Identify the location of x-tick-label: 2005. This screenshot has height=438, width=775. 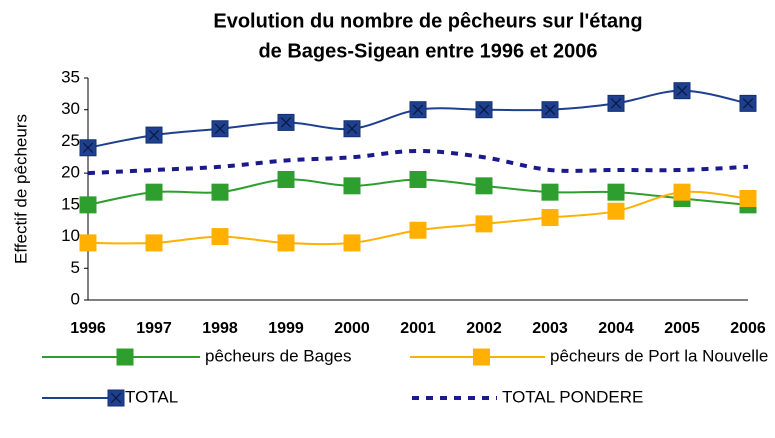
(682, 328).